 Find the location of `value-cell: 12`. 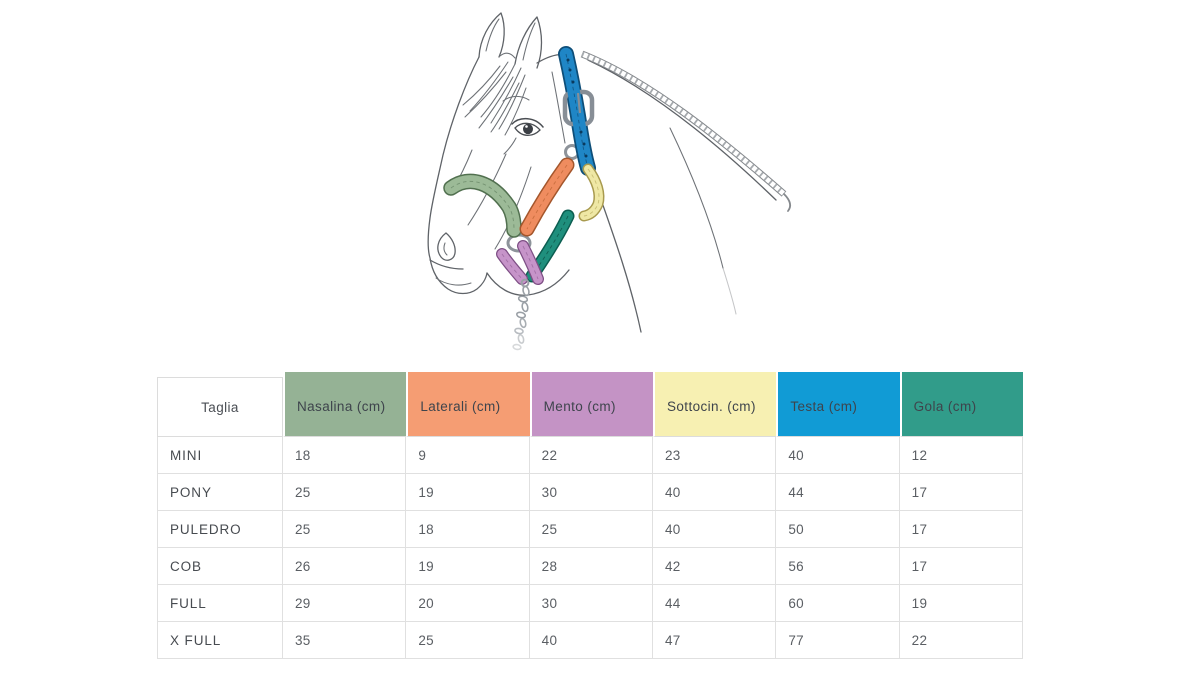

value-cell: 12 is located at coordinates (961, 455).